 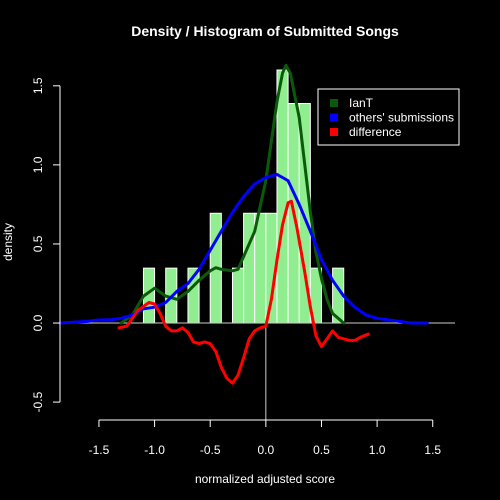 I want to click on x-axis: -1.5 -1.0 -0.5 0.0 0.5 1.0 1.5, so click(x=265, y=438).